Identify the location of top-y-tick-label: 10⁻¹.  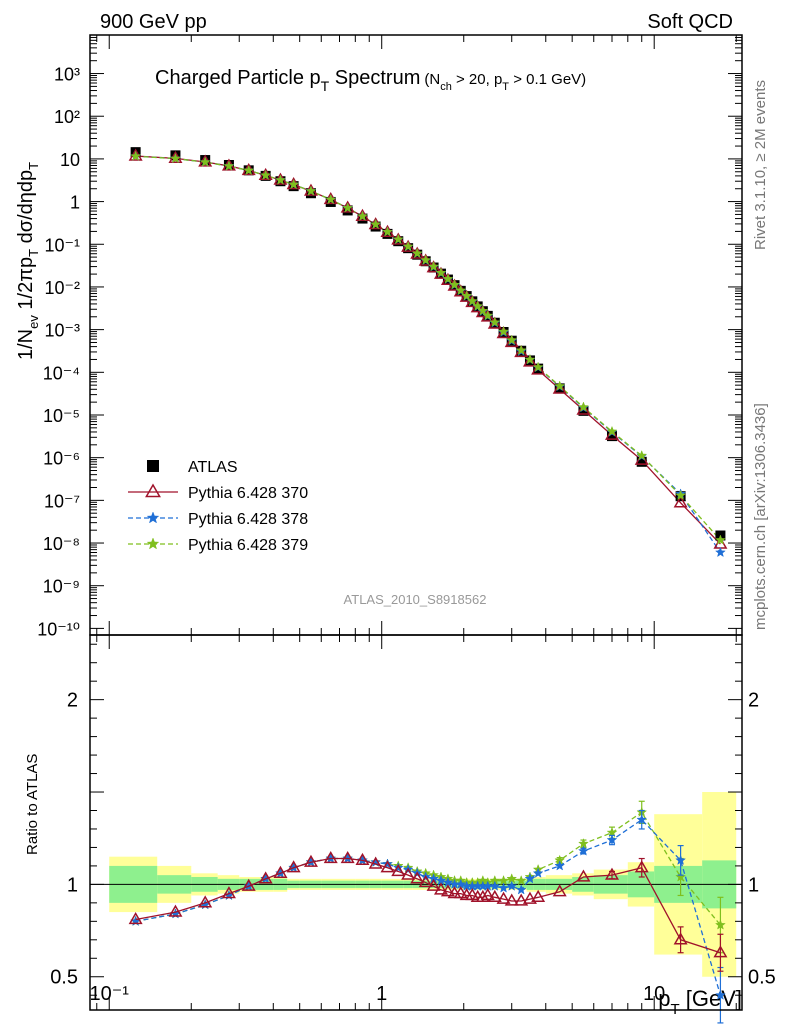
(62, 245).